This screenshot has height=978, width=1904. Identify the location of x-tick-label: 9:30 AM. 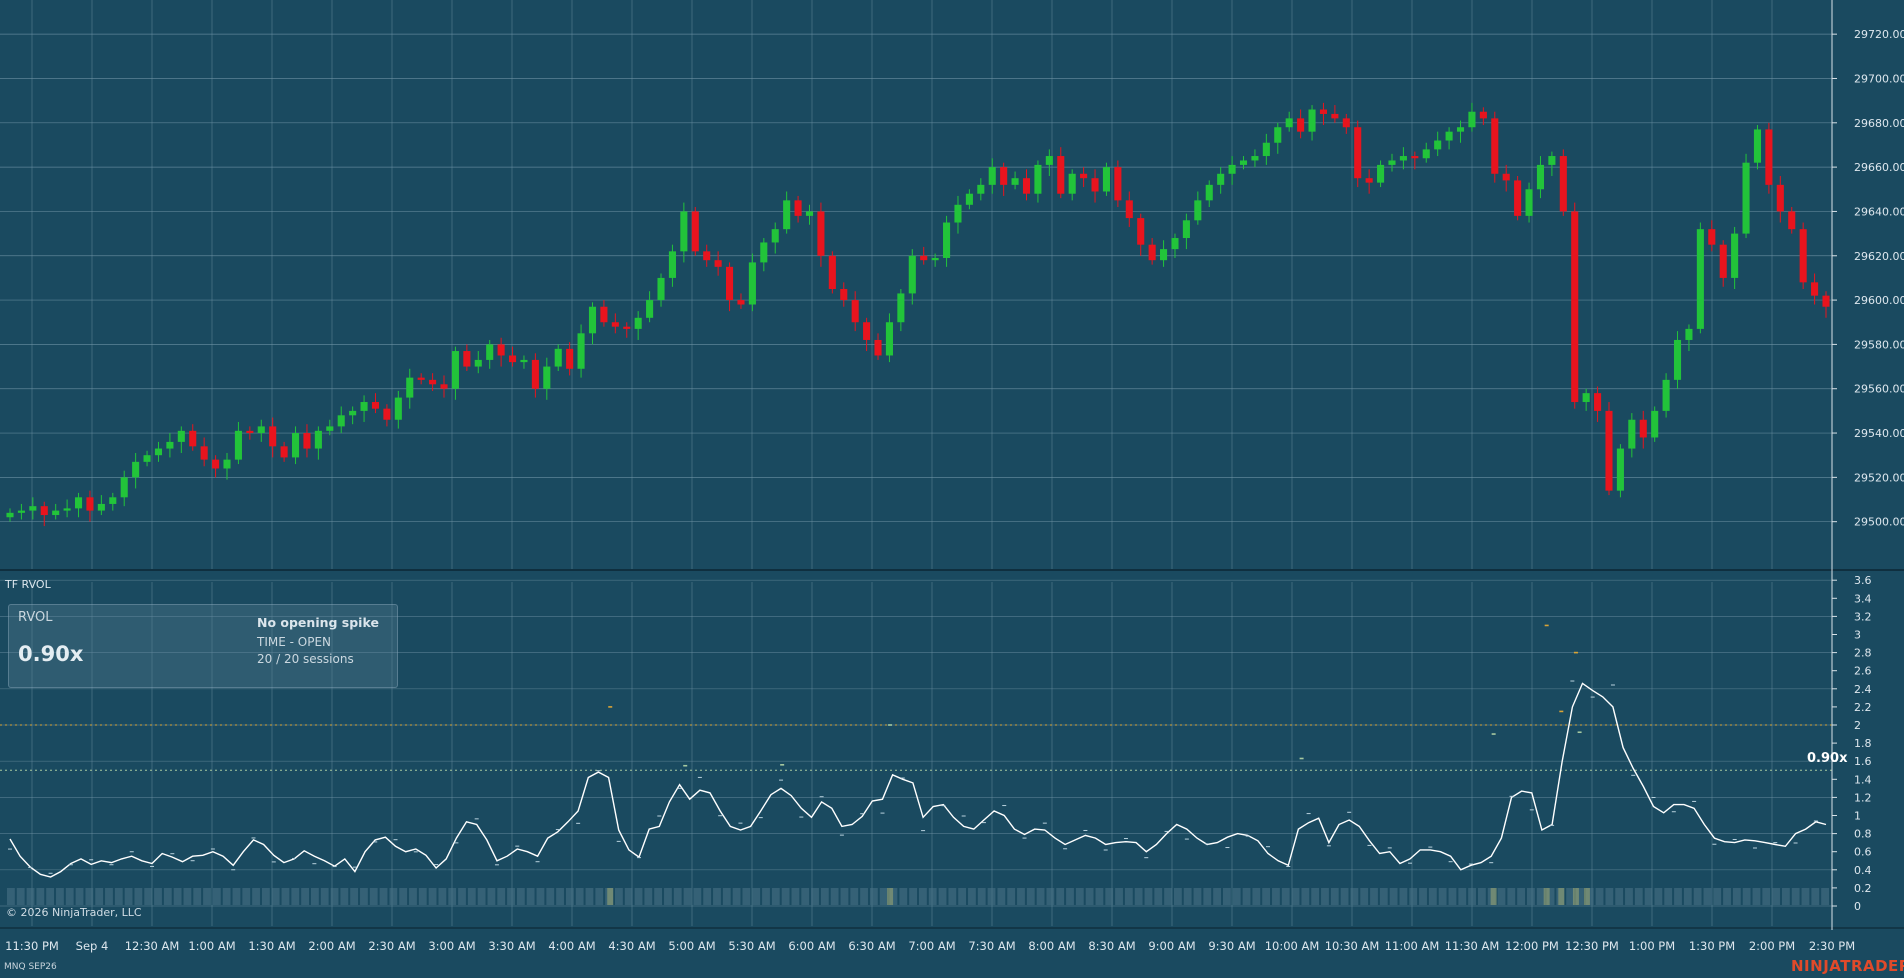
(1231, 946).